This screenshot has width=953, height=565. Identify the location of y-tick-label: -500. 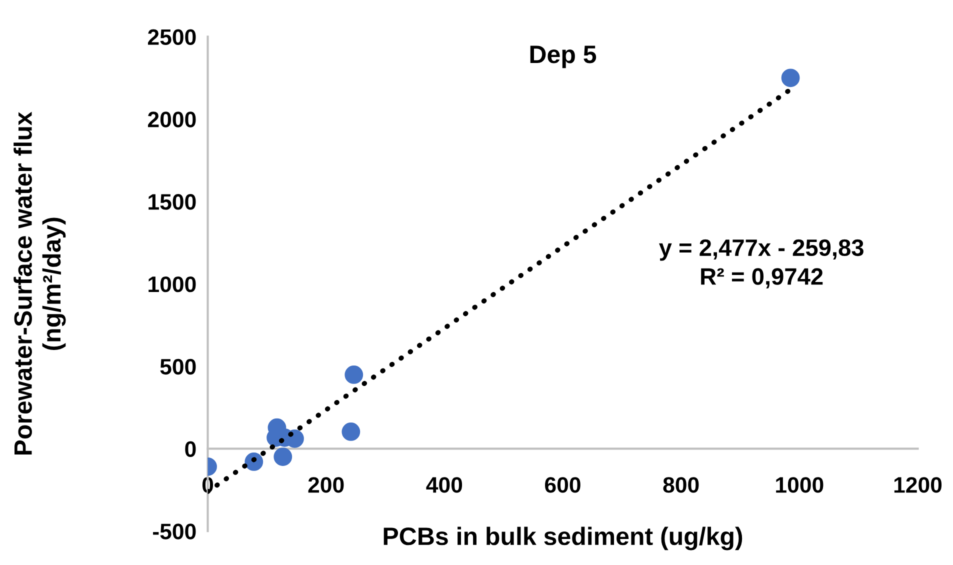
(174, 532).